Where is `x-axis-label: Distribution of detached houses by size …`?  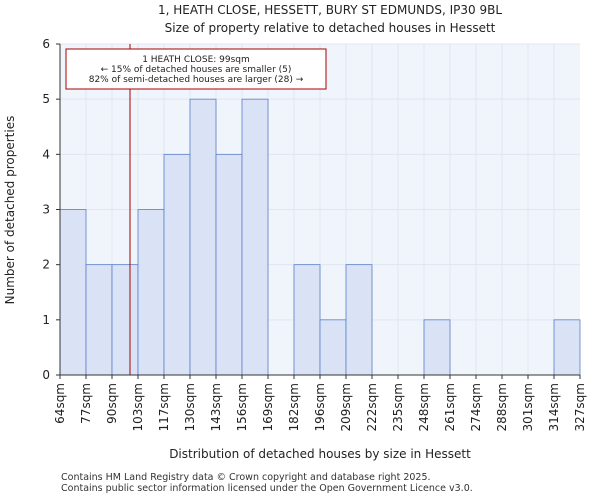
x-axis-label: Distribution of detached houses by size … is located at coordinates (320, 454).